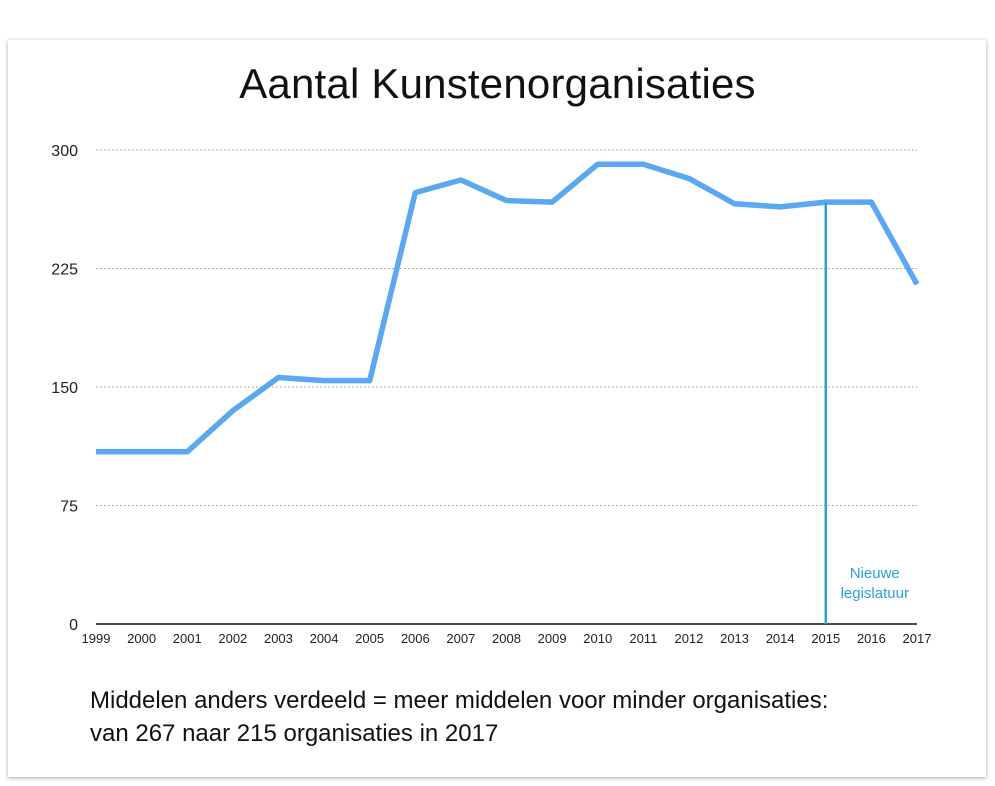 This screenshot has height=786, width=995. I want to click on y-tick-label-0: 0, so click(73, 625).